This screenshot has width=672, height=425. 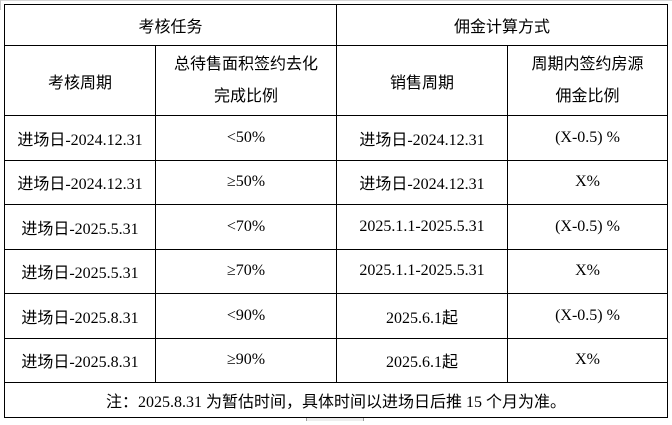 What do you see at coordinates (246, 64) in the screenshot?
I see `subheader-completion-ratio-line1: 总待售面积签约去化` at bounding box center [246, 64].